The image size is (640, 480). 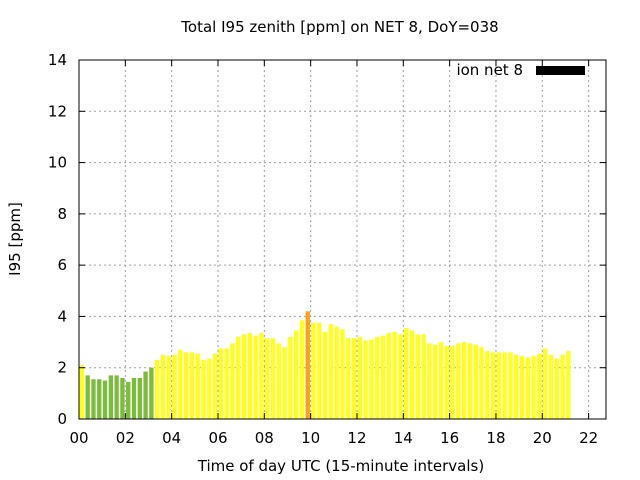 I want to click on chart-title: Total I95 zenith [ppm] on NET 8, DoY=038, so click(x=339, y=27).